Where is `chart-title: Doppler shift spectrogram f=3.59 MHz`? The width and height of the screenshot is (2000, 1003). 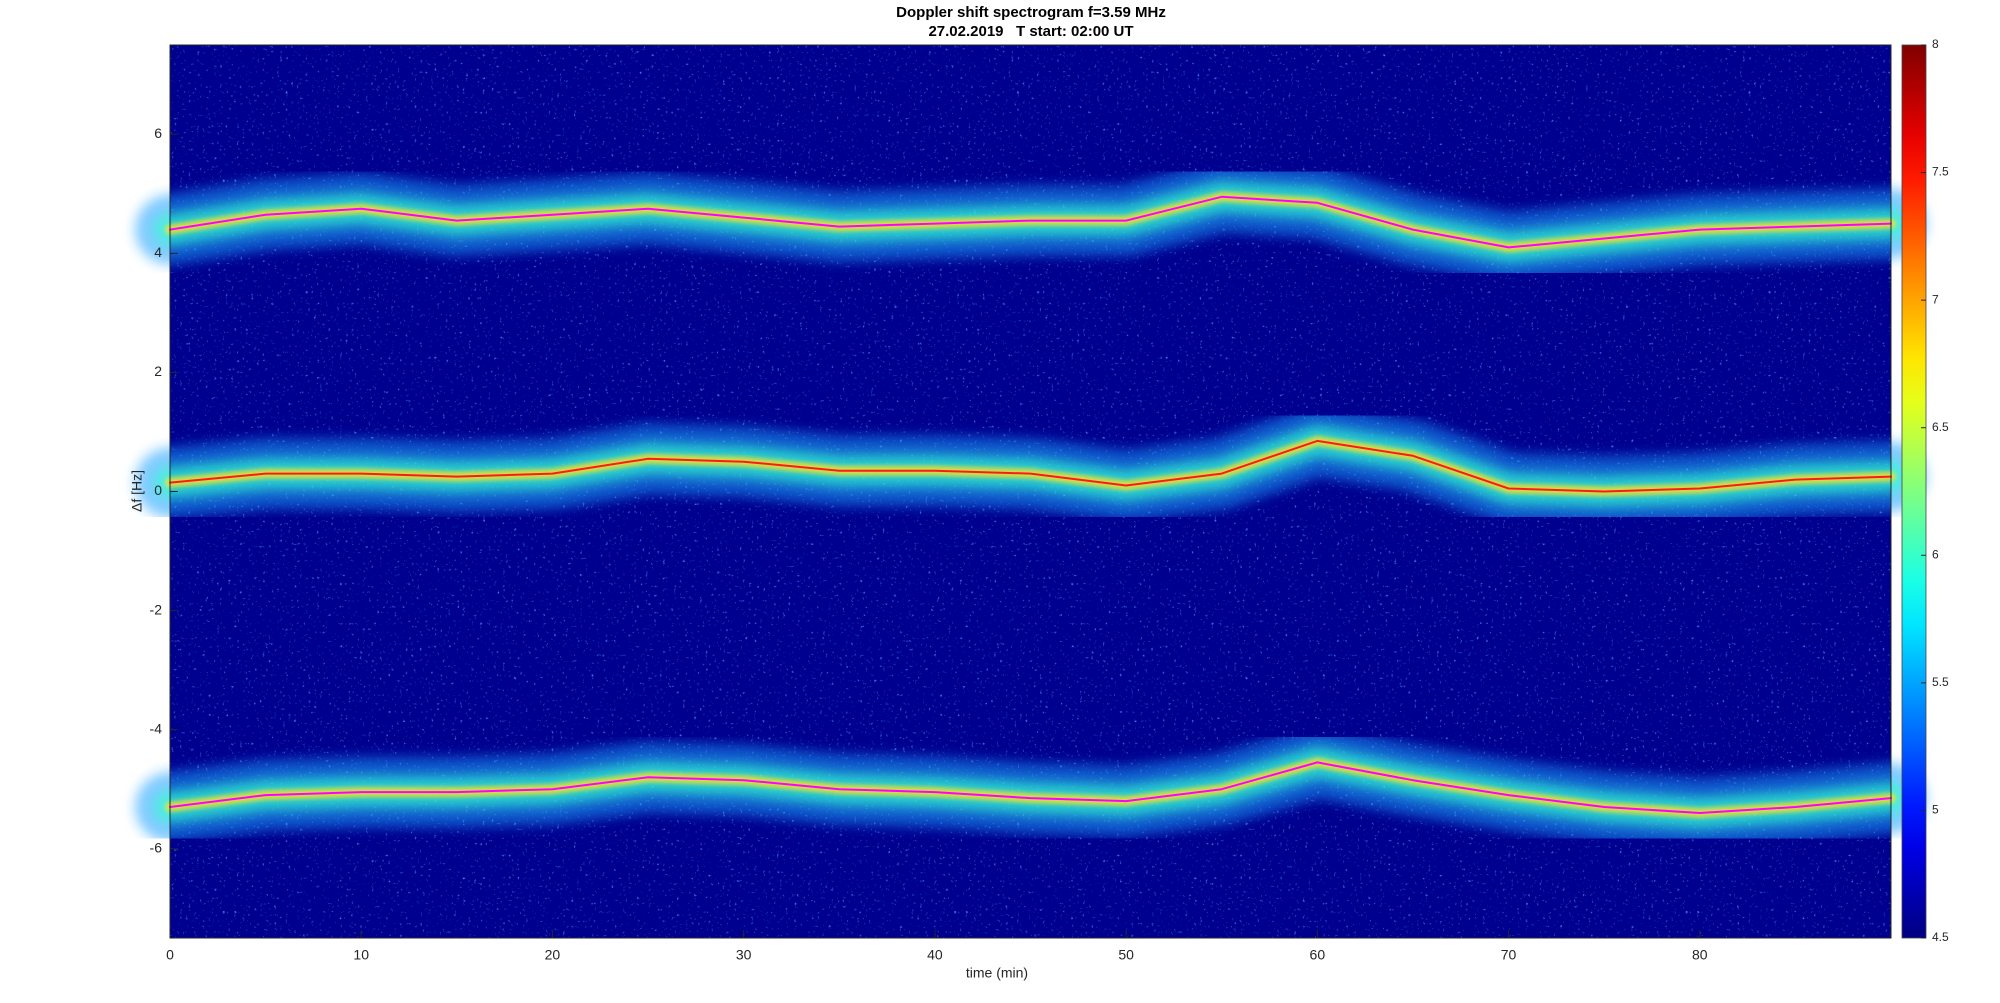
chart-title: Doppler shift spectrogram f=3.59 MHz is located at coordinates (1031, 12).